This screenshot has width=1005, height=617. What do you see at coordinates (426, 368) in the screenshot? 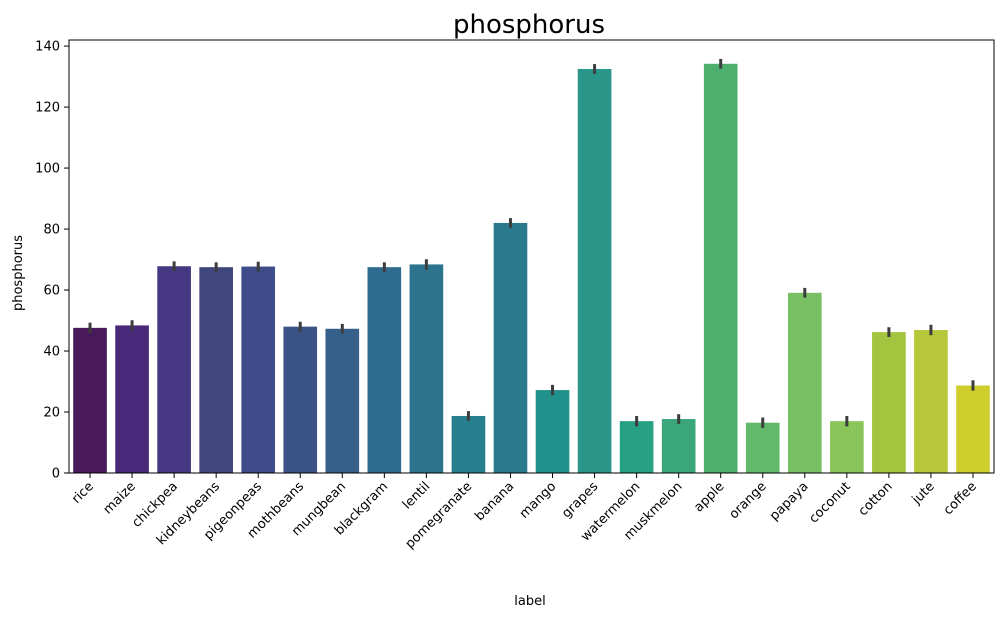
I see `bar-lentil` at bounding box center [426, 368].